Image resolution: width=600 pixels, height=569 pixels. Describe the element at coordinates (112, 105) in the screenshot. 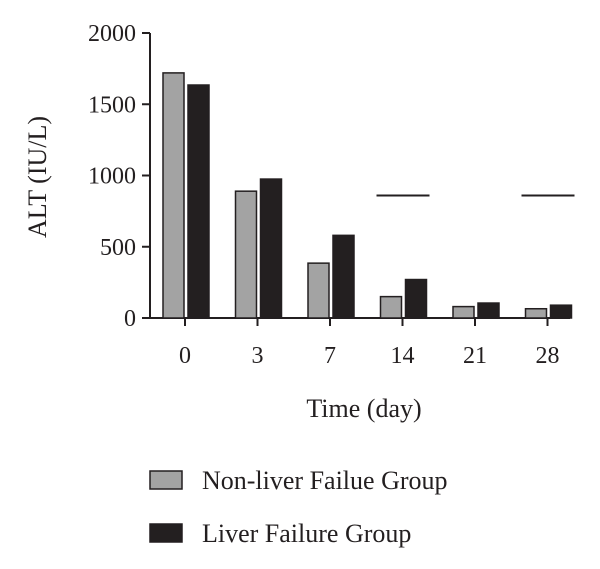

I see `y-tick-label: 1500` at that location.